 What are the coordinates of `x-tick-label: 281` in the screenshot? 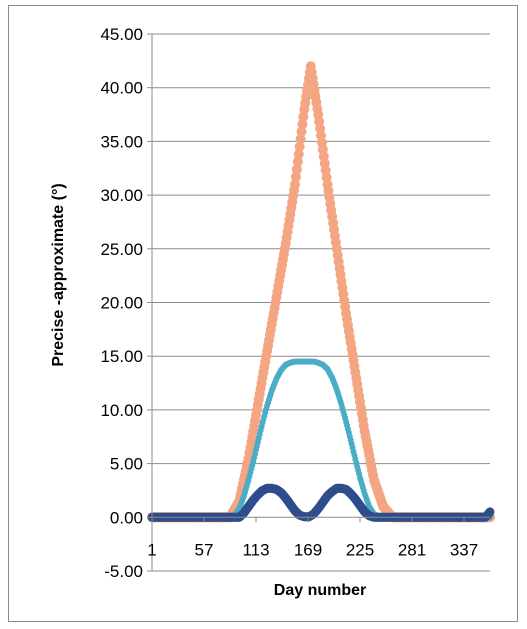 It's located at (412, 549).